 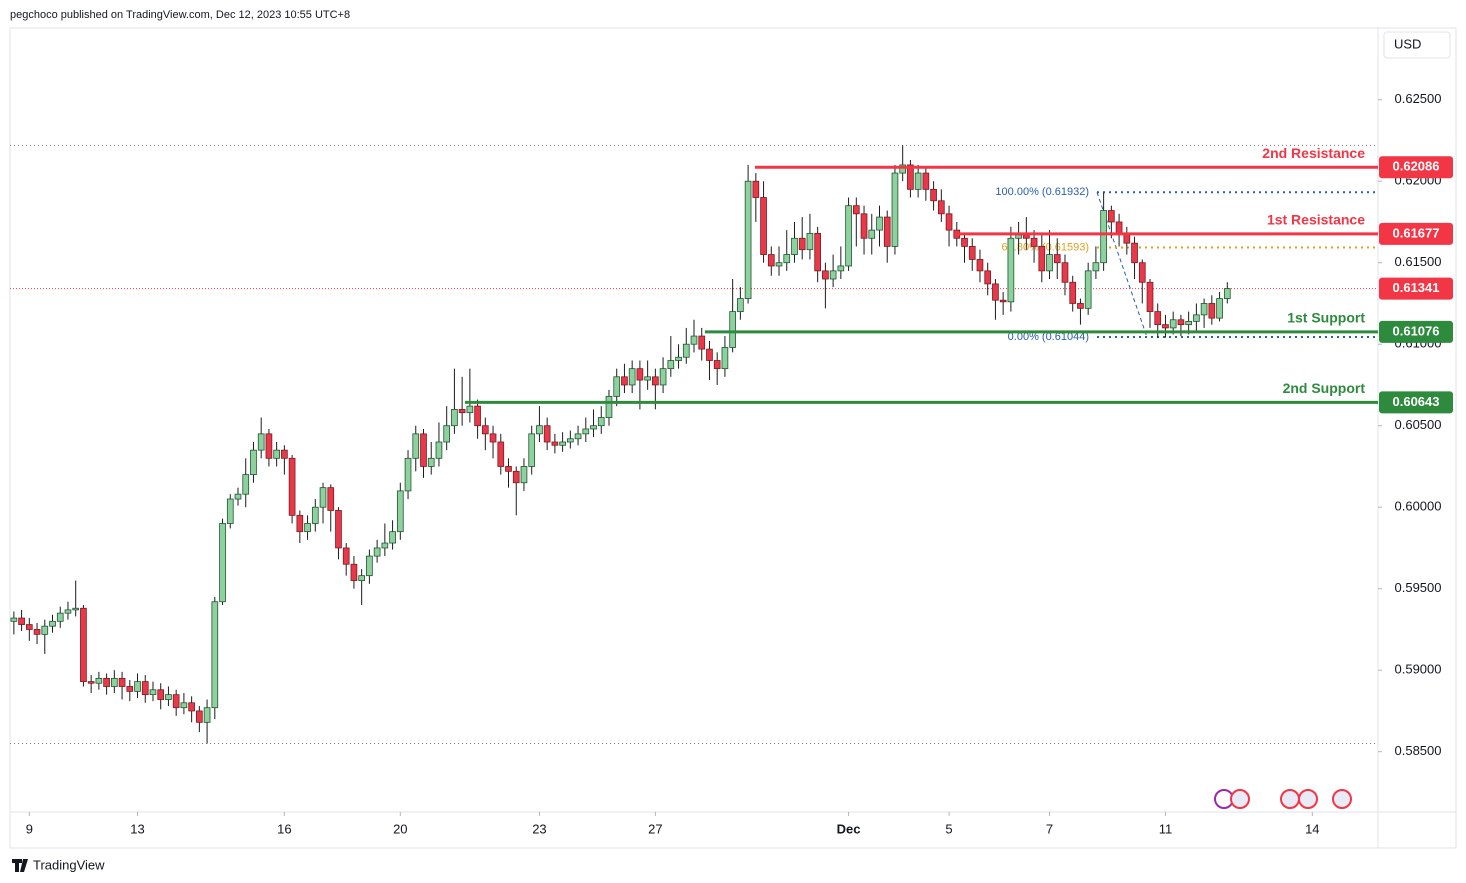 I want to click on y-tick-label: 0.59500, so click(x=1418, y=587).